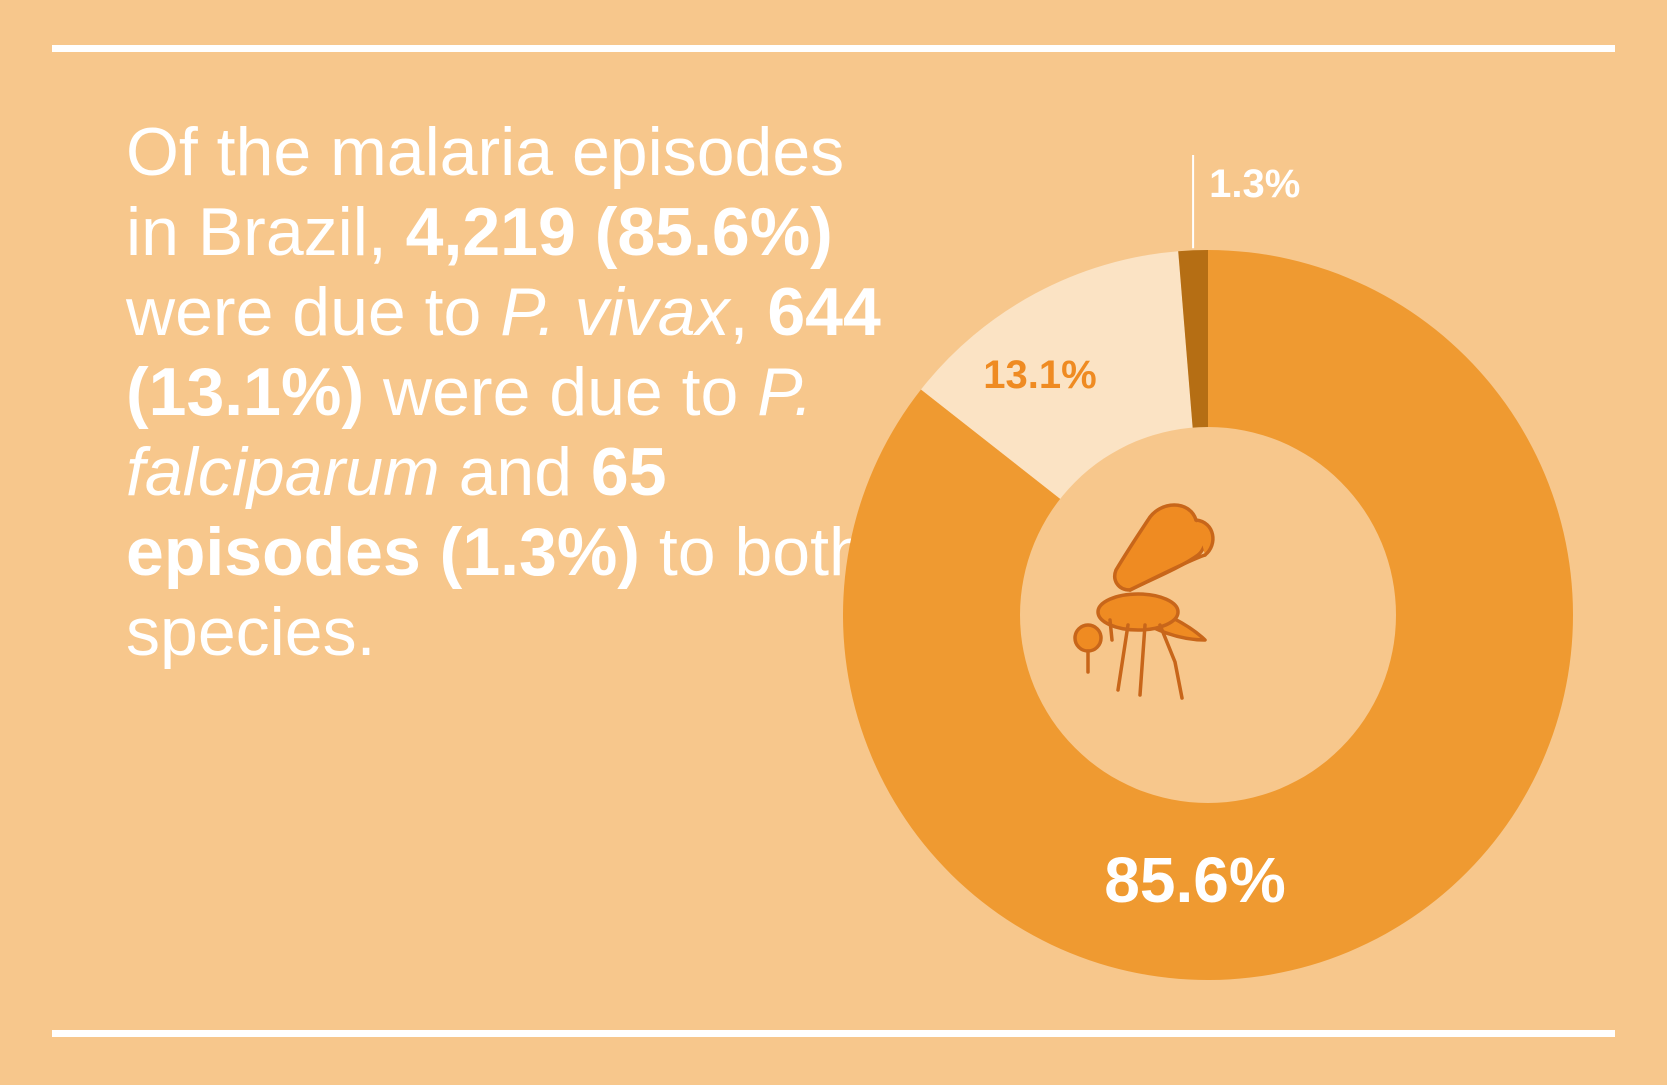 The width and height of the screenshot is (1667, 1085). Describe the element at coordinates (1194, 880) in the screenshot. I see `slice-label-vivax: 85.6%` at that location.